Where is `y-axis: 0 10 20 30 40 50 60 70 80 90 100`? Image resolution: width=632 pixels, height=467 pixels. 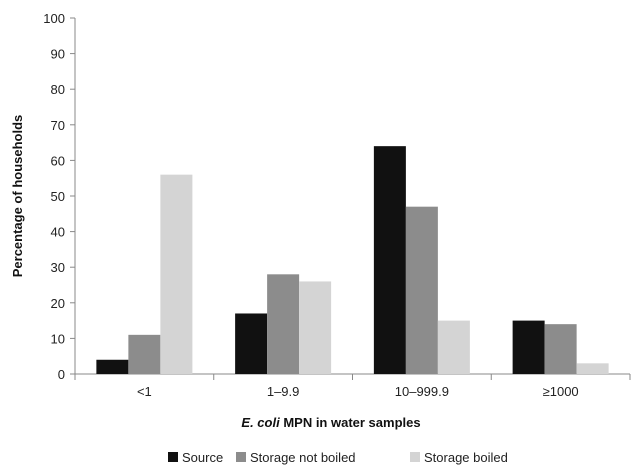 y-axis: 0 10 20 30 40 50 60 70 80 90 100 is located at coordinates (59, 196).